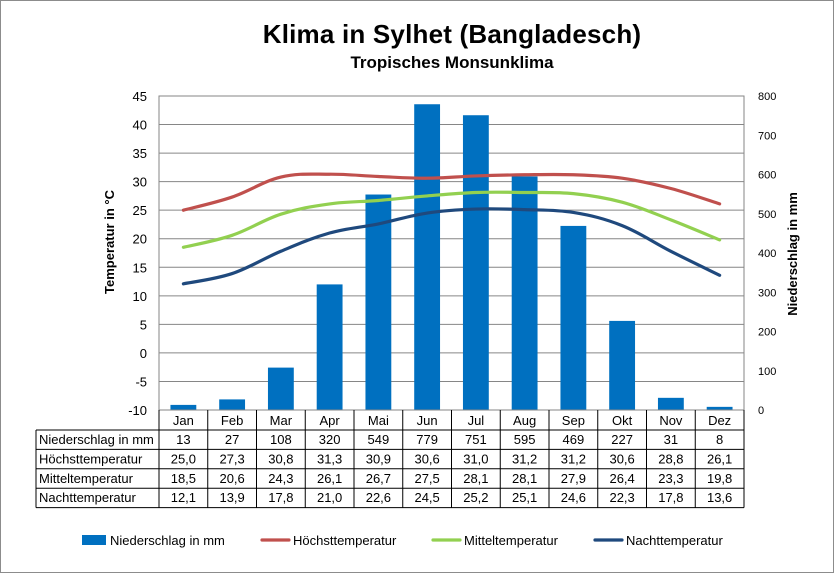 The height and width of the screenshot is (575, 836). What do you see at coordinates (674, 540) in the screenshot?
I see `legend-label: Nachttemperatur` at bounding box center [674, 540].